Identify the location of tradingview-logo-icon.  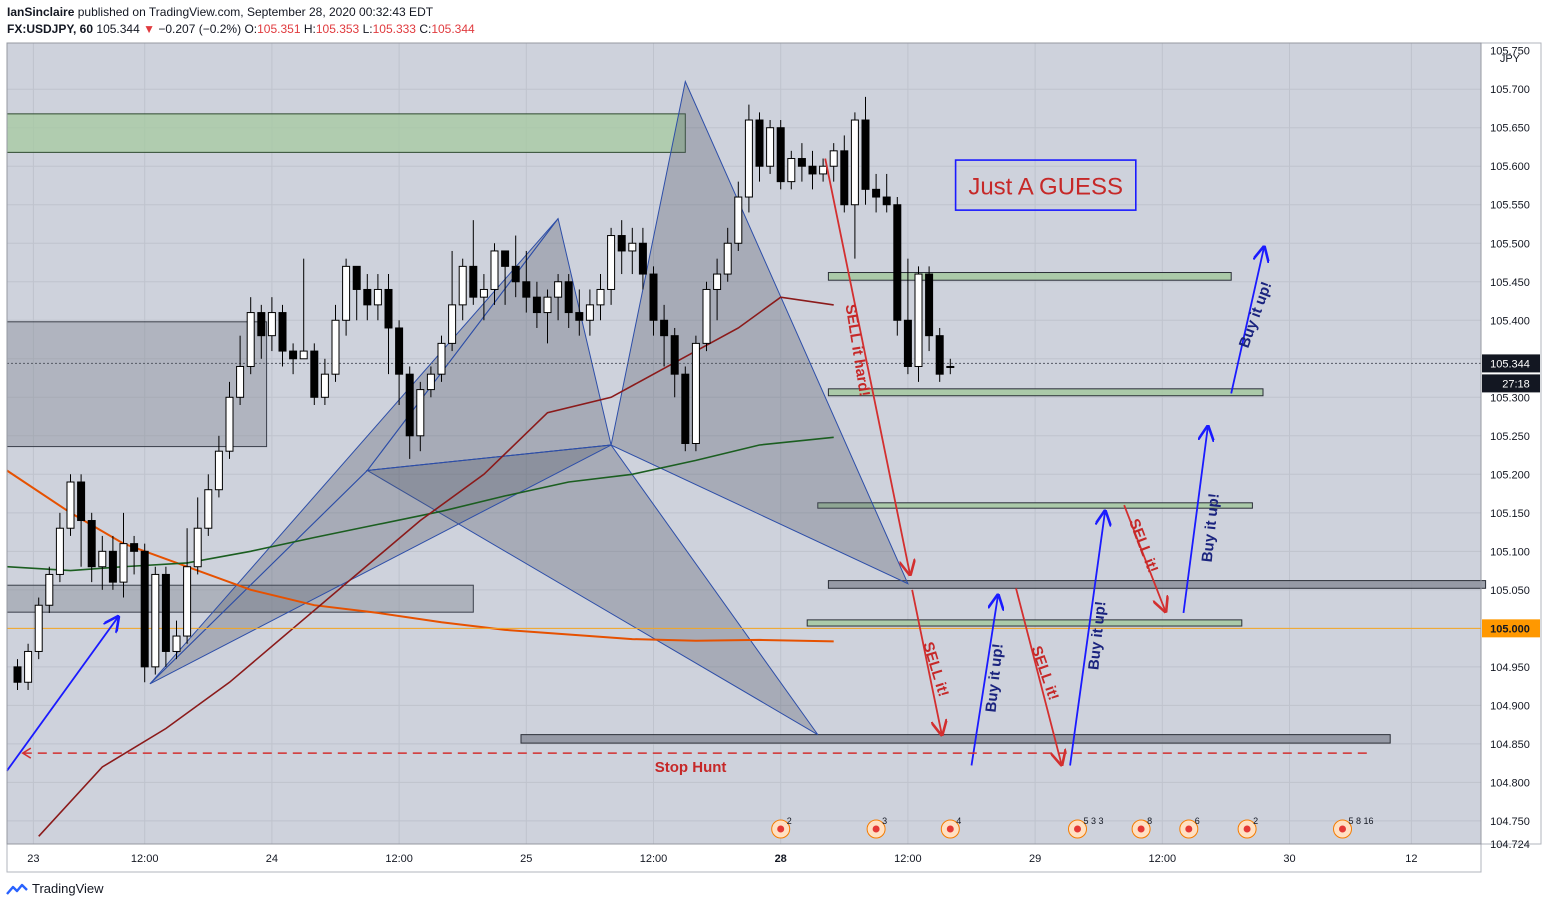
(17, 889).